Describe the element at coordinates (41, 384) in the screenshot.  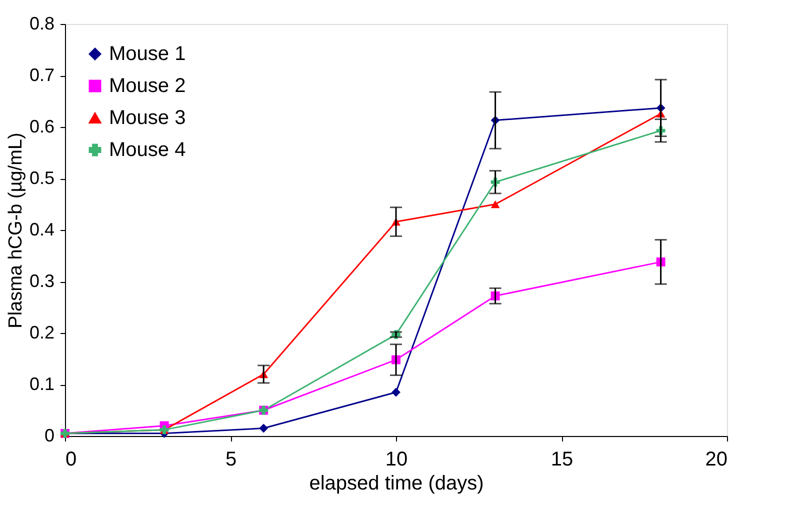
I see `y-tick-label: 0.1` at that location.